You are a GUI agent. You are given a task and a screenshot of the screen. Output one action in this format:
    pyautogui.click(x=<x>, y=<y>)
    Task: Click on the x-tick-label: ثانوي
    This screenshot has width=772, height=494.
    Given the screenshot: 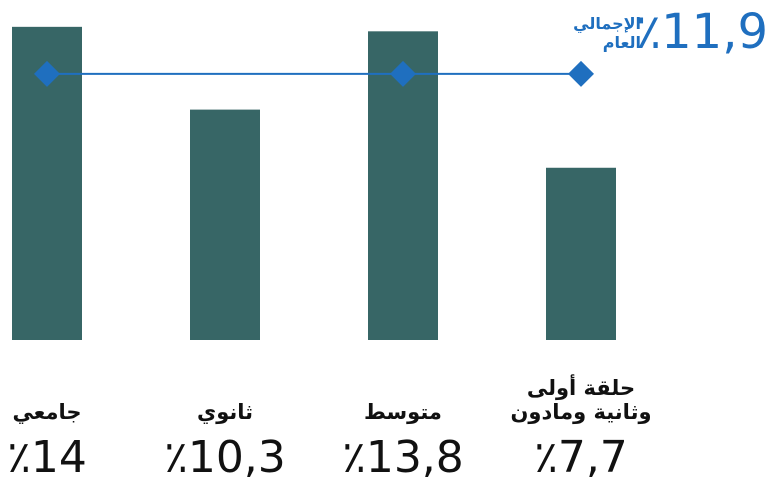 What is the action you would take?
    pyautogui.click(x=225, y=412)
    